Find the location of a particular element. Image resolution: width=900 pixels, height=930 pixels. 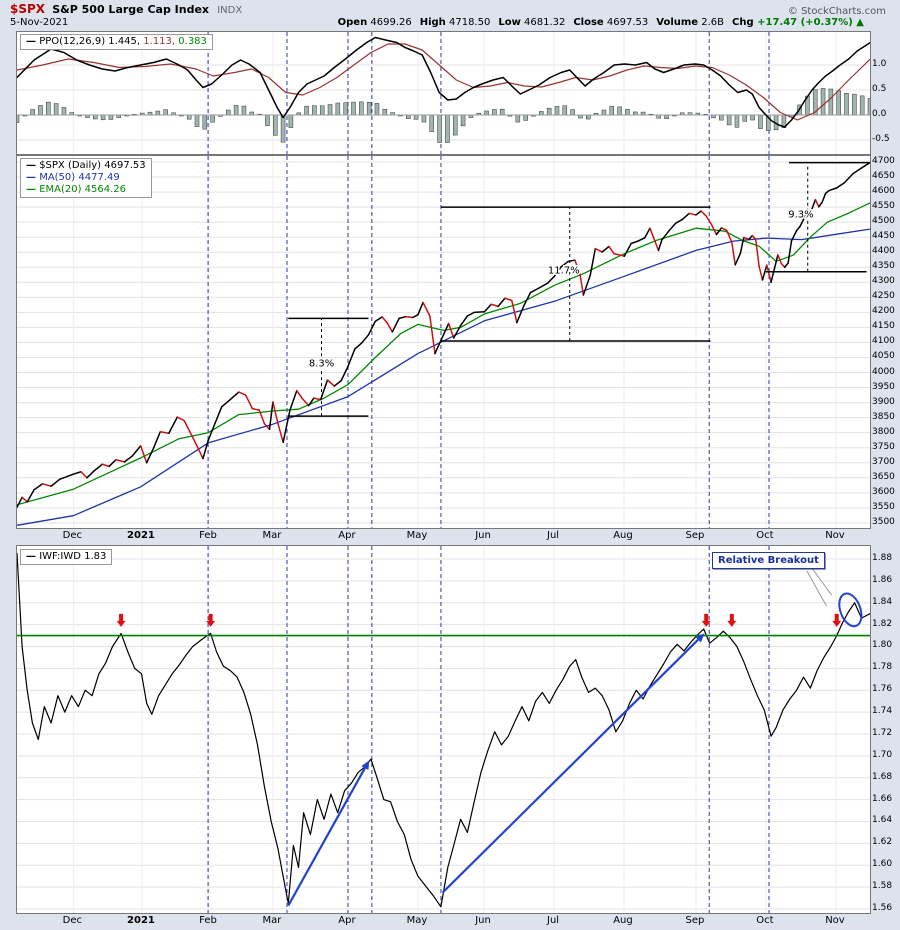

y-tick-ratio-1.74: 1.74 is located at coordinates (882, 711).